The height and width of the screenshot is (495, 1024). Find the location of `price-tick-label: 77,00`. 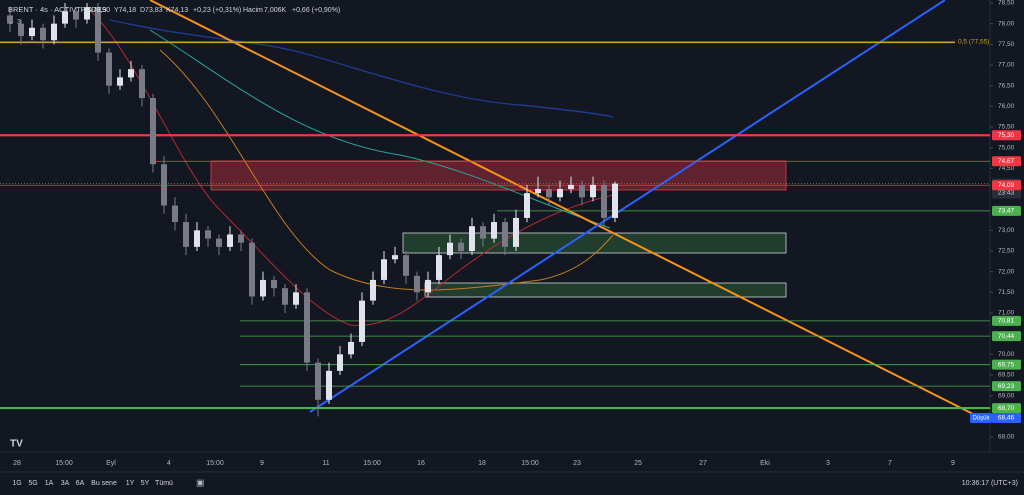

price-tick-label: 77,00 is located at coordinates (1006, 65).